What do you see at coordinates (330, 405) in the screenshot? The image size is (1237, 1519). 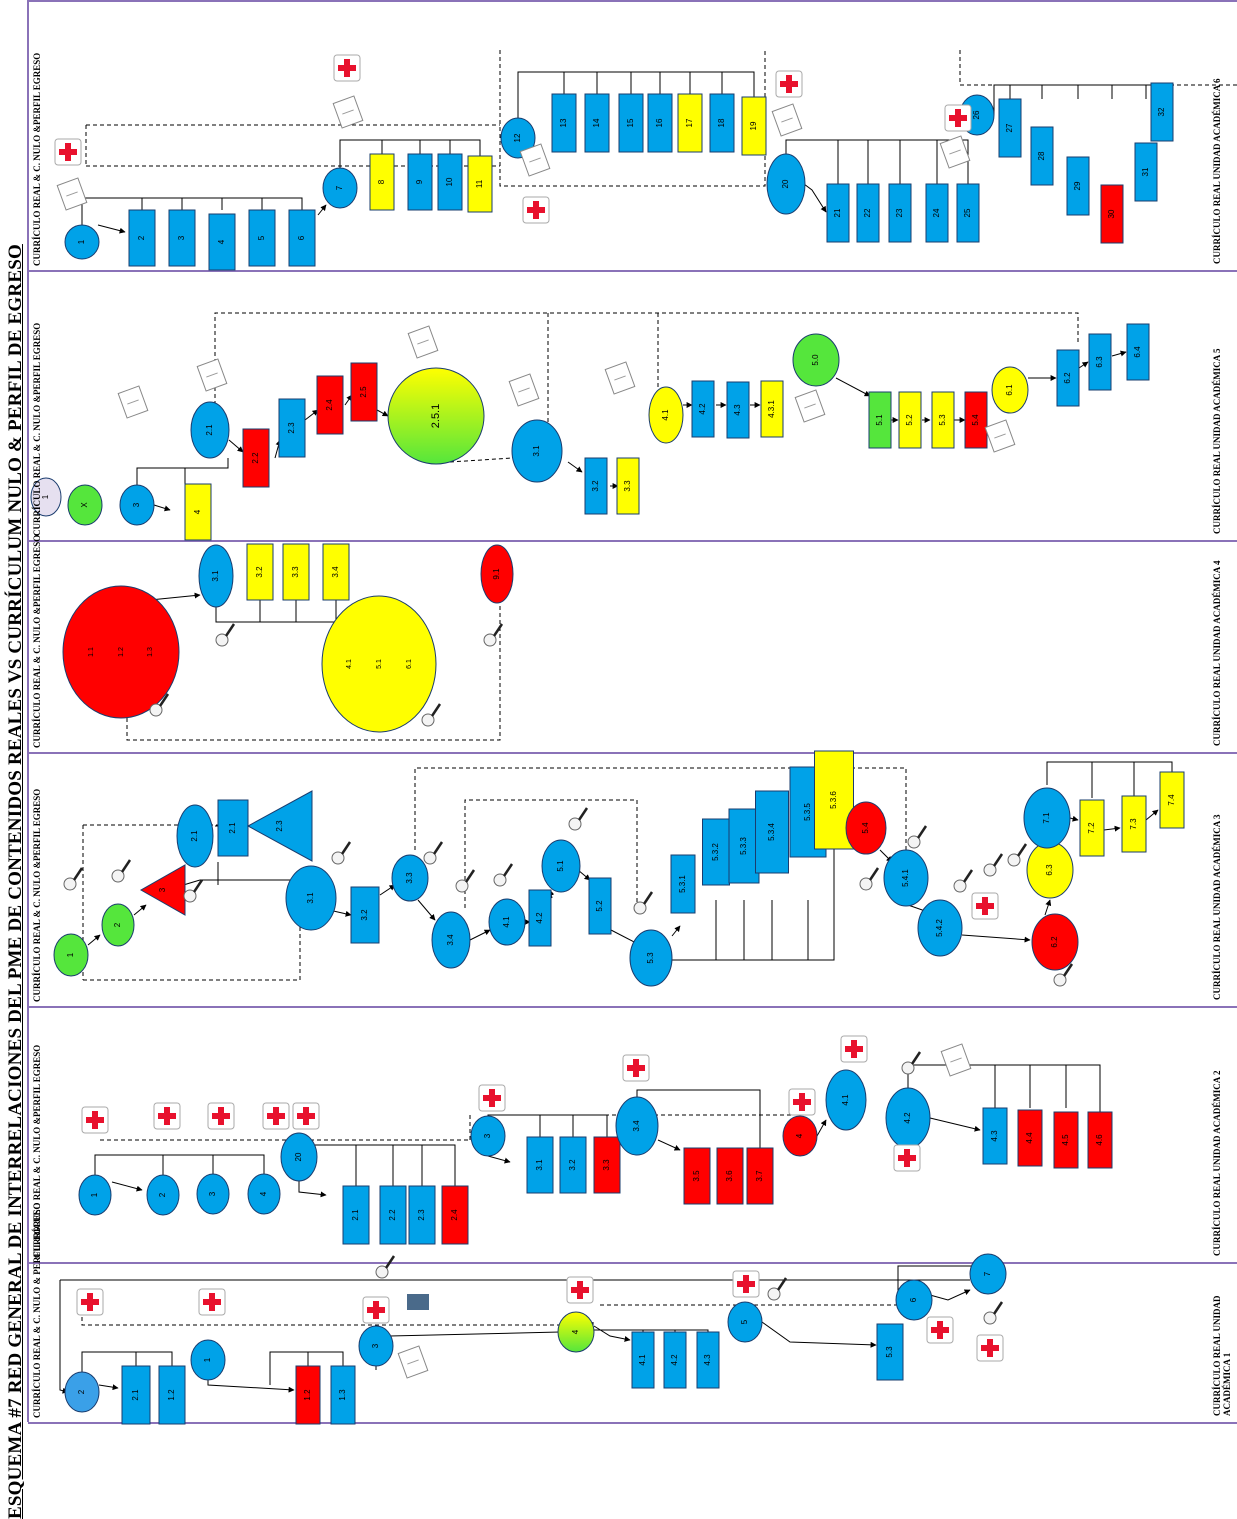 I see `node-r: 2.4` at bounding box center [330, 405].